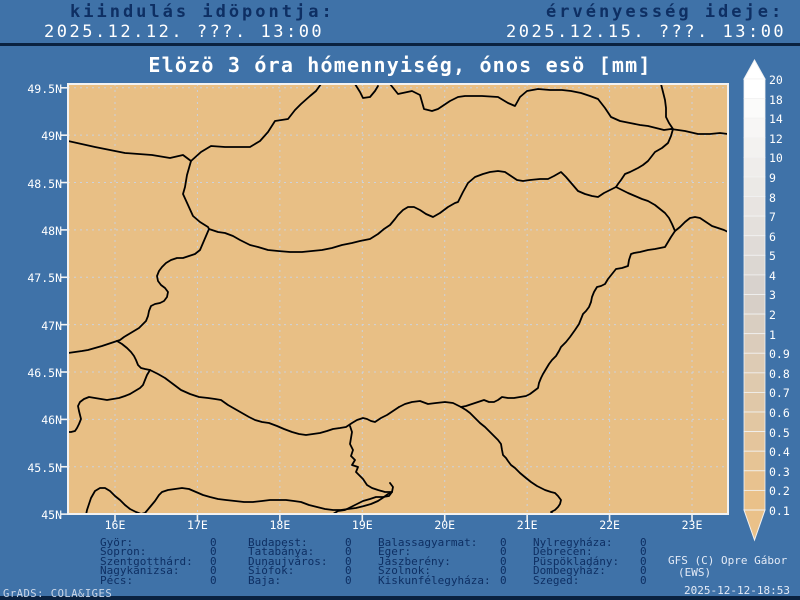 Image resolution: width=800 pixels, height=600 pixels. What do you see at coordinates (772, 197) in the screenshot?
I see `colorbar-tick-label: 8` at bounding box center [772, 197].